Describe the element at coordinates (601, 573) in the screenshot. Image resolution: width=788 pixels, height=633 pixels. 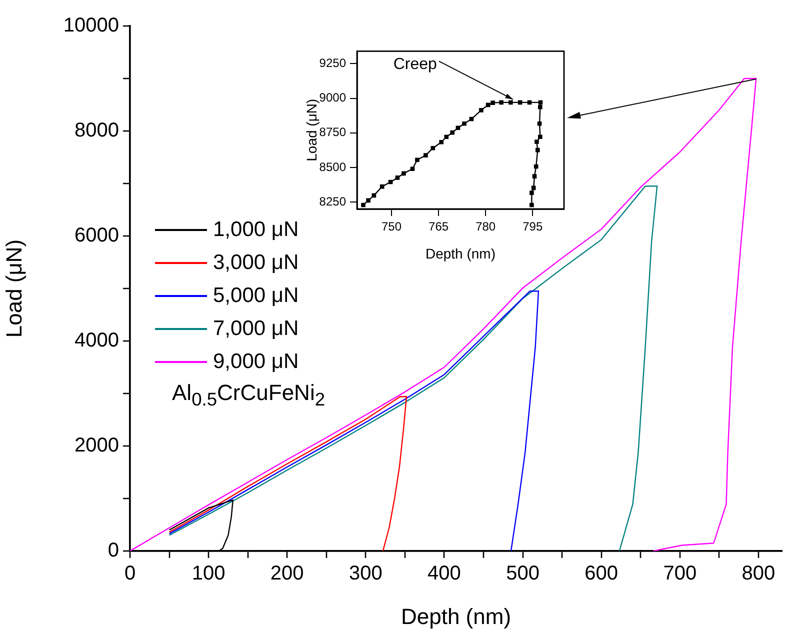
I see `x-tick-label: 600` at that location.